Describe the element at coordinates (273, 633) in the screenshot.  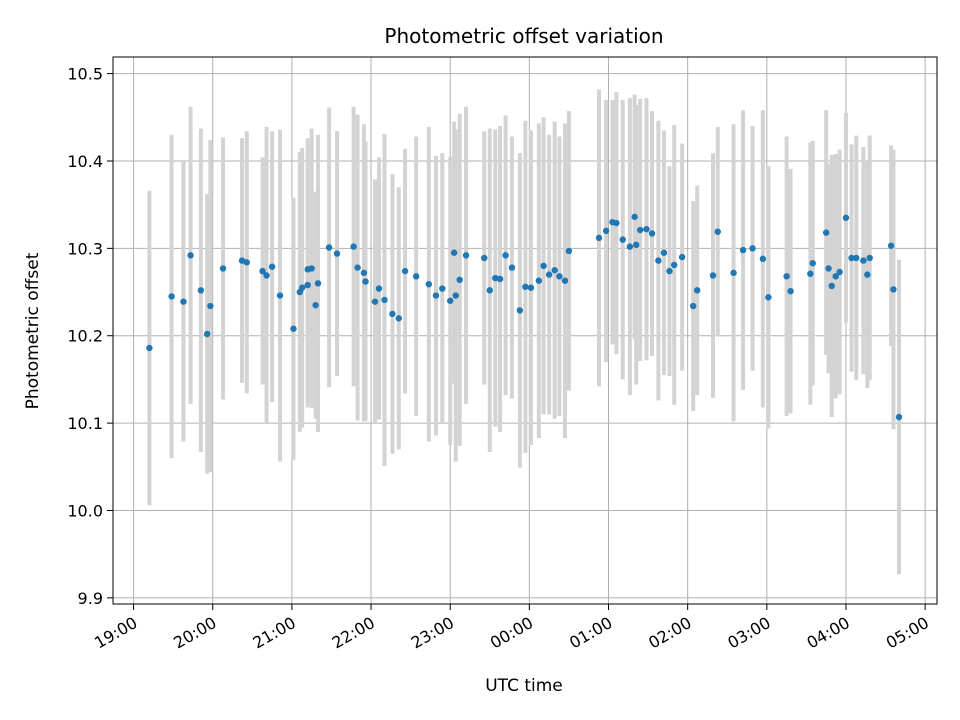
I see `x-tick-label: 21:00` at that location.